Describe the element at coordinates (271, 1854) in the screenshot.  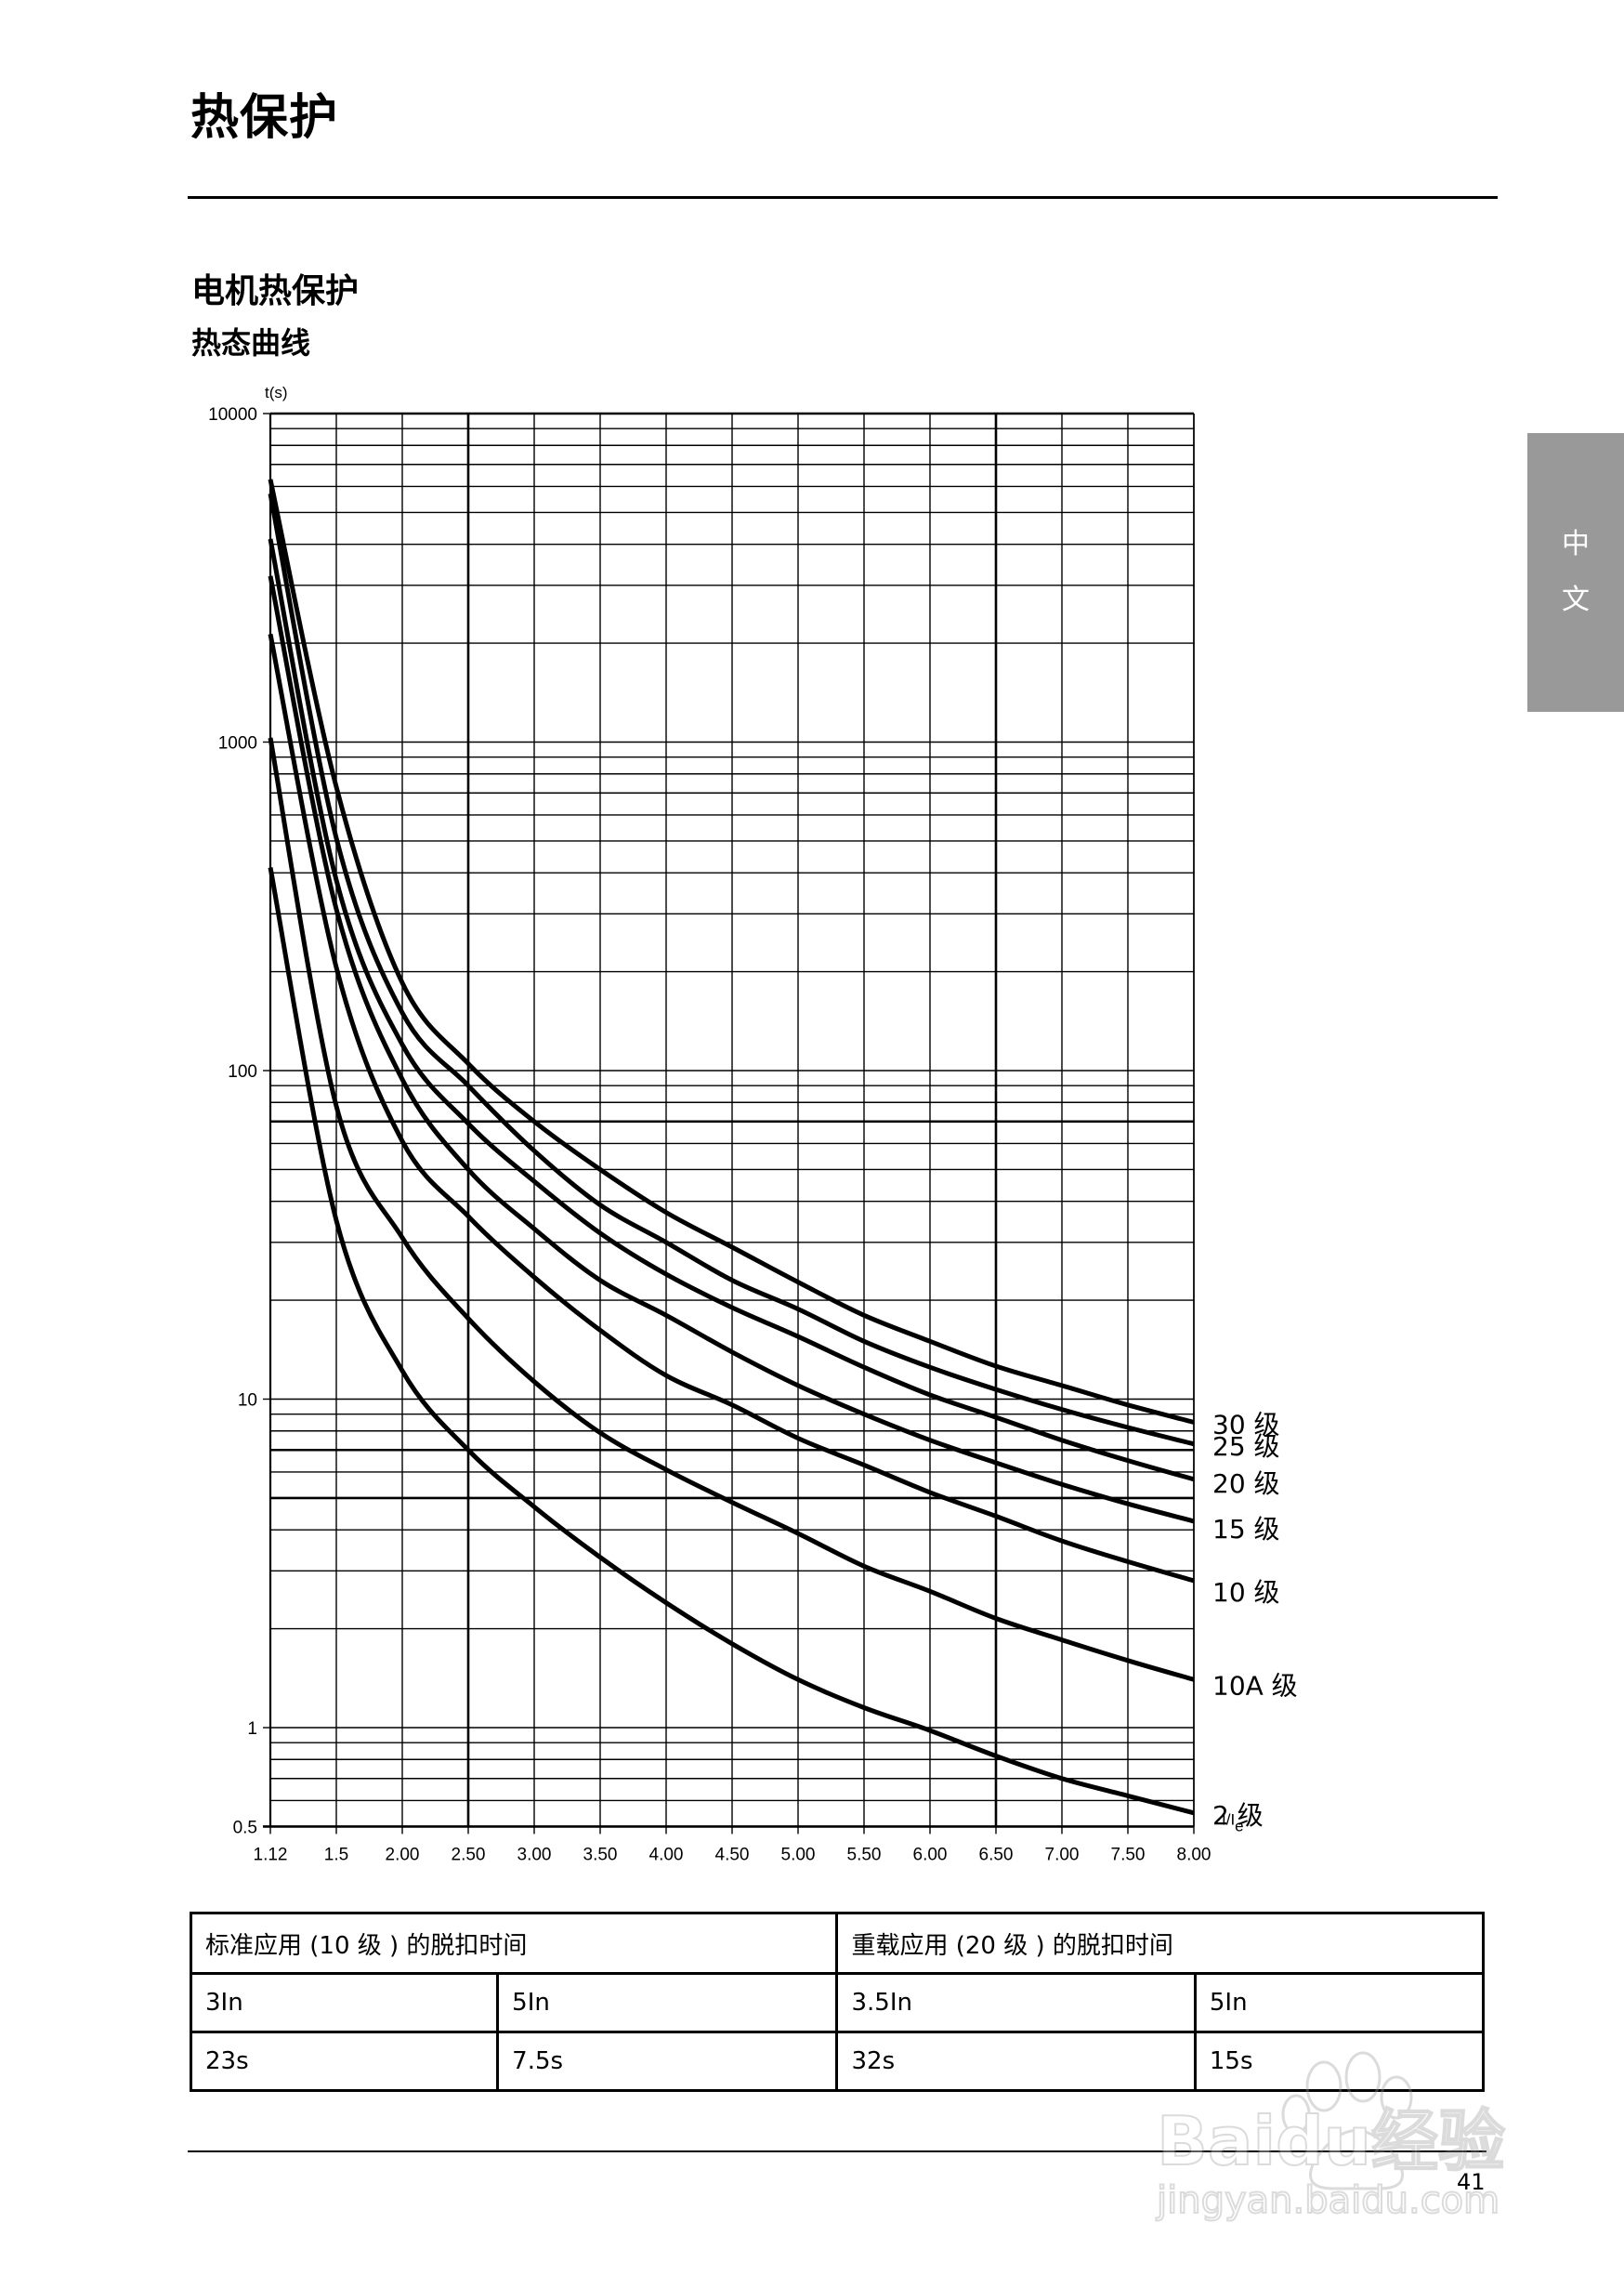
I see `x-tick-label: 1.12` at that location.